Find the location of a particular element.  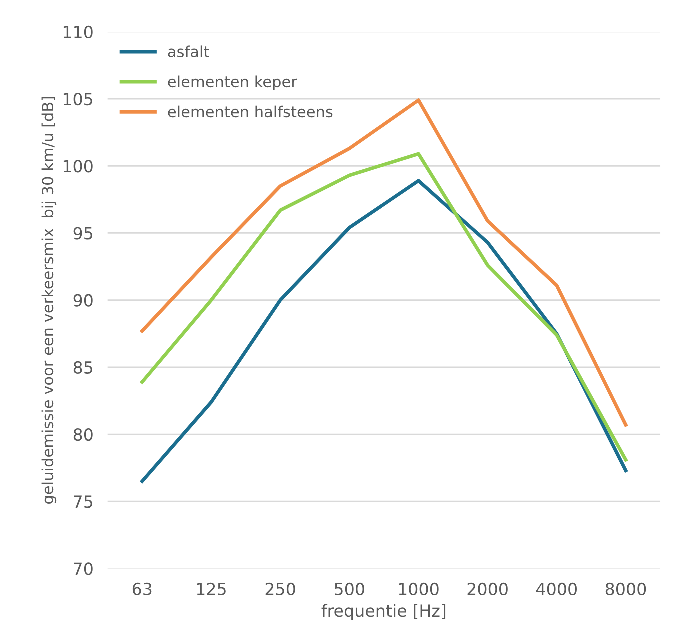

x-tick-label: 250 is located at coordinates (281, 589).